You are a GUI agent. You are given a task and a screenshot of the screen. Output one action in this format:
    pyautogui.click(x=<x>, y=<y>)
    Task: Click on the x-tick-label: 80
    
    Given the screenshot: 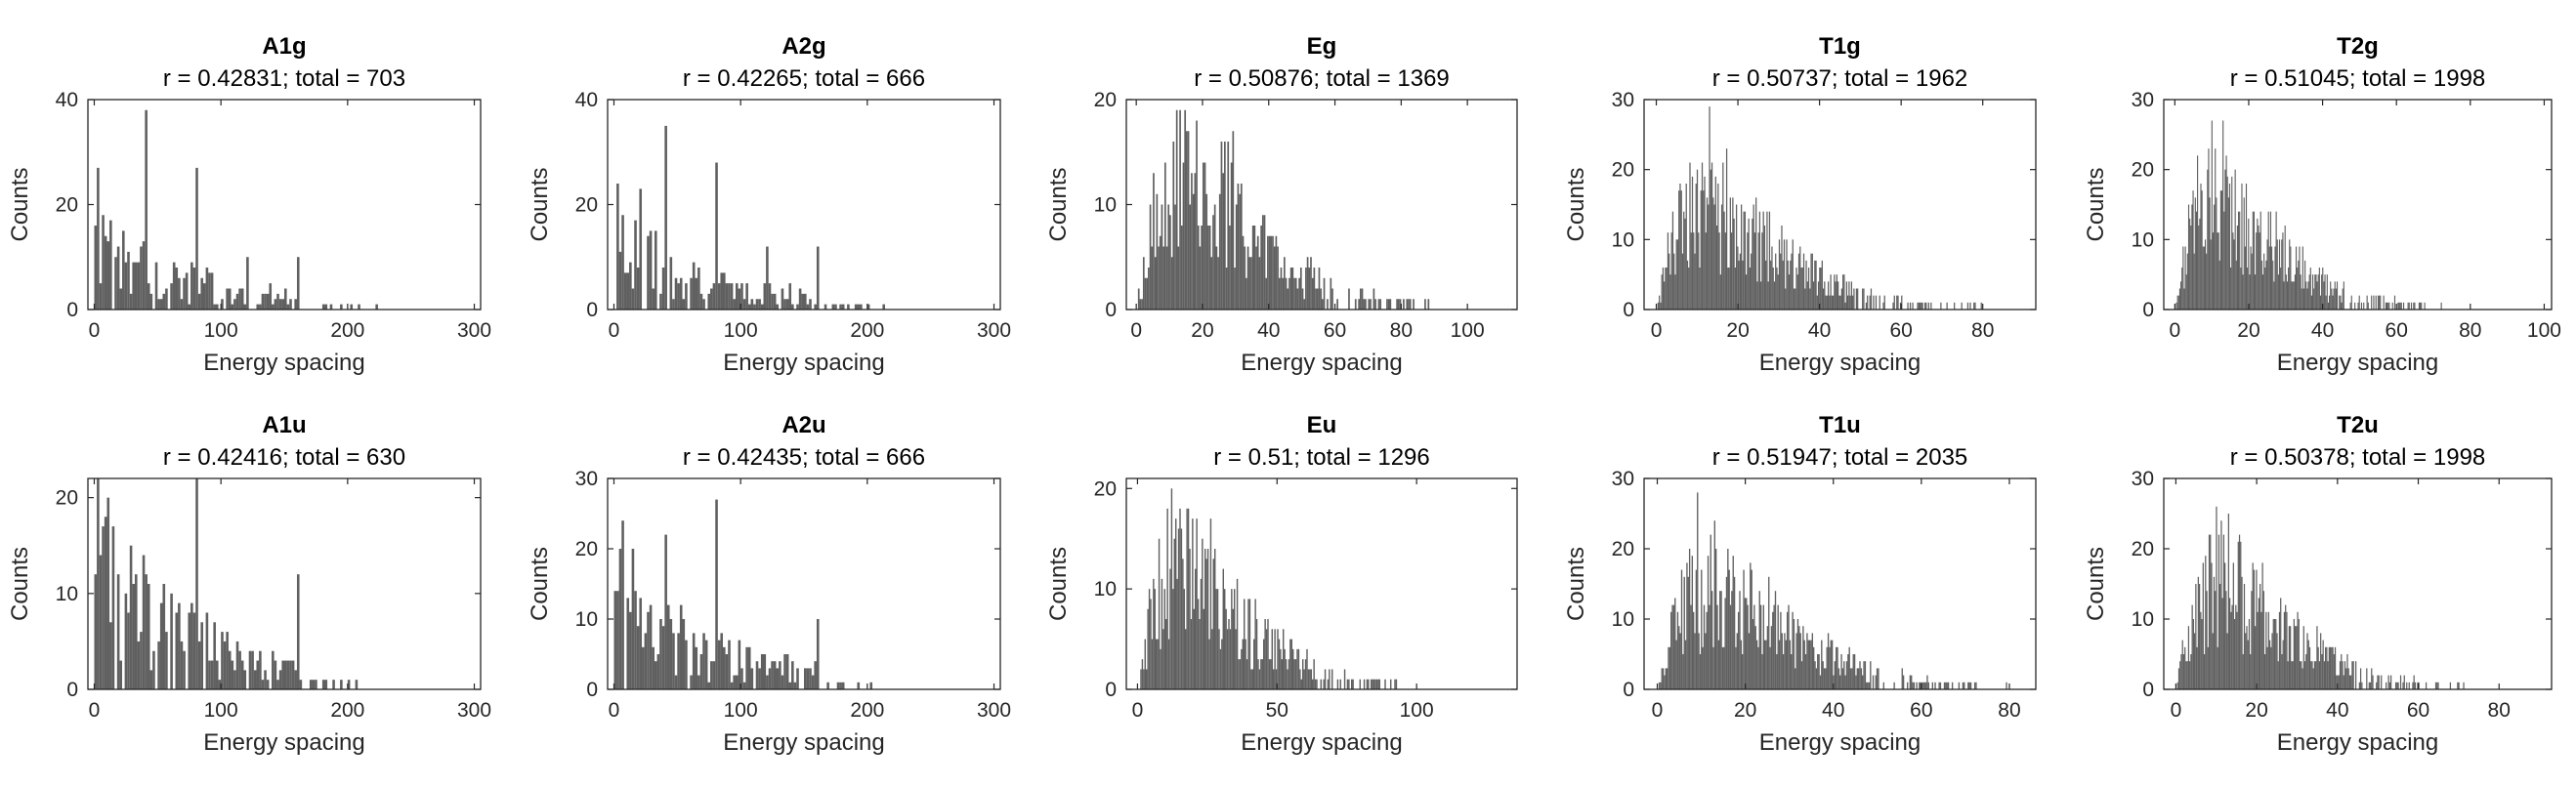 What is the action you would take?
    pyautogui.click(x=1982, y=330)
    